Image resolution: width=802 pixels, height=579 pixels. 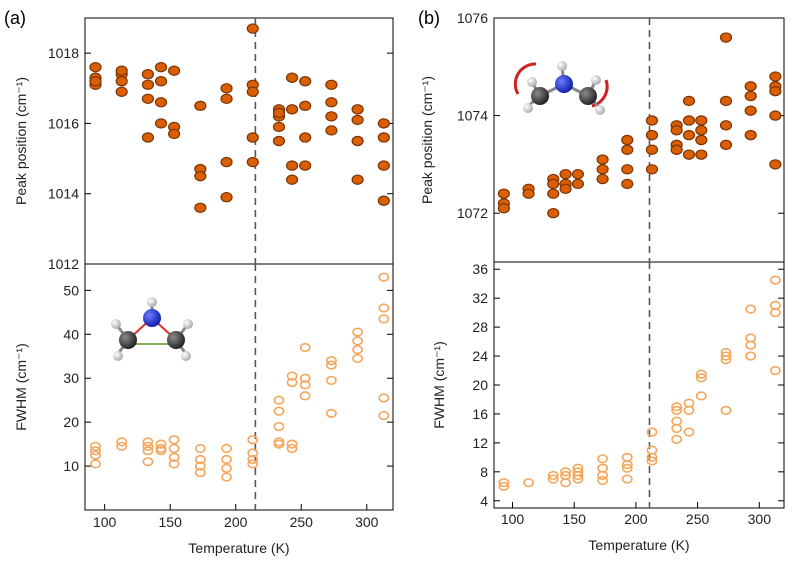 What do you see at coordinates (105, 522) in the screenshot?
I see `xtick-label-a-bottom: 100` at bounding box center [105, 522].